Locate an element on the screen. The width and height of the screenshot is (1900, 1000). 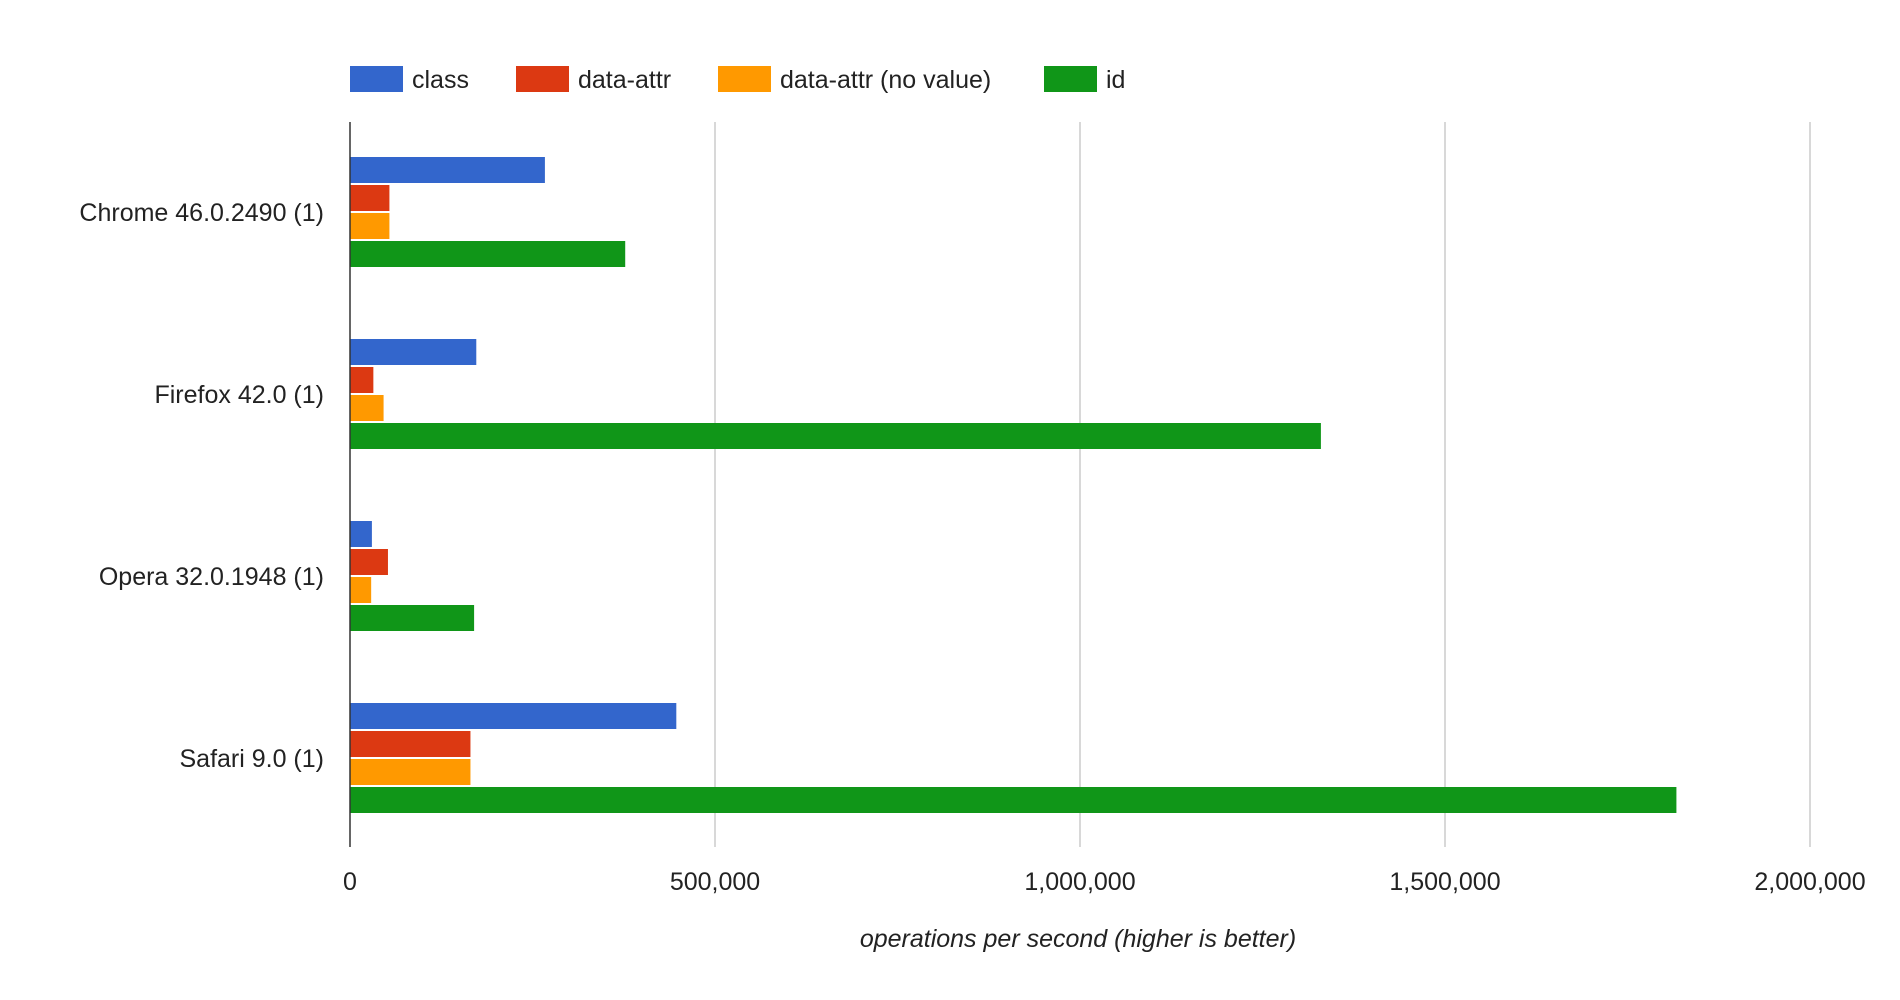
category-label-0: Chrome 46.0.2490 (1) is located at coordinates (201, 213).